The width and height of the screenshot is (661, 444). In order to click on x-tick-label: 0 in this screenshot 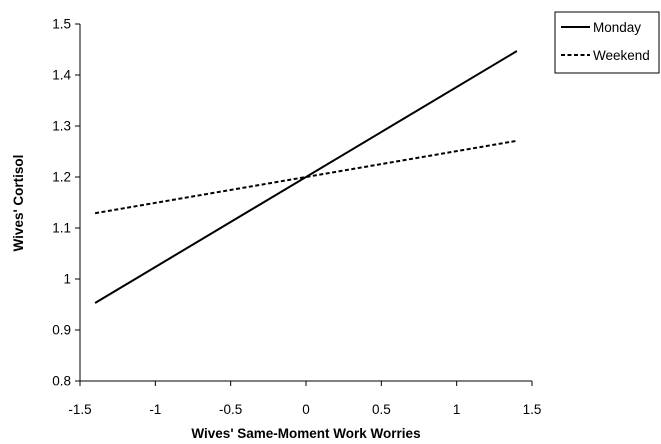, I will do `click(306, 409)`.